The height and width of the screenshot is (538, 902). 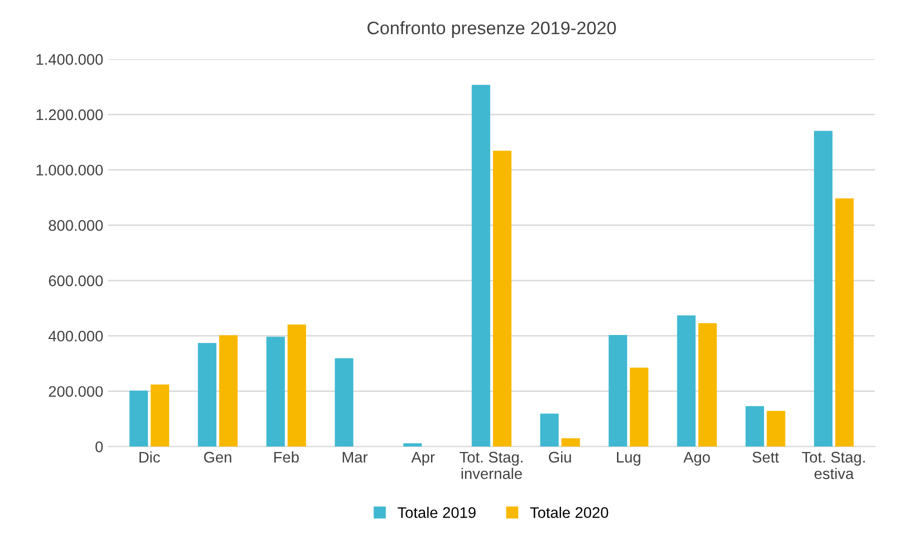 I want to click on x-tick-label: Tot. Stag. invernale, so click(x=491, y=466).